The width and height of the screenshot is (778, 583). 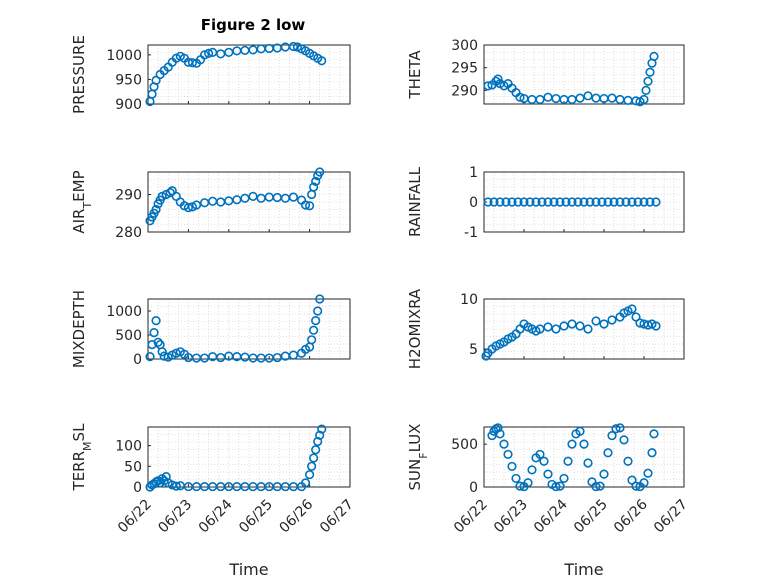 I want to click on y-tick-label: 280, so click(x=128, y=233).